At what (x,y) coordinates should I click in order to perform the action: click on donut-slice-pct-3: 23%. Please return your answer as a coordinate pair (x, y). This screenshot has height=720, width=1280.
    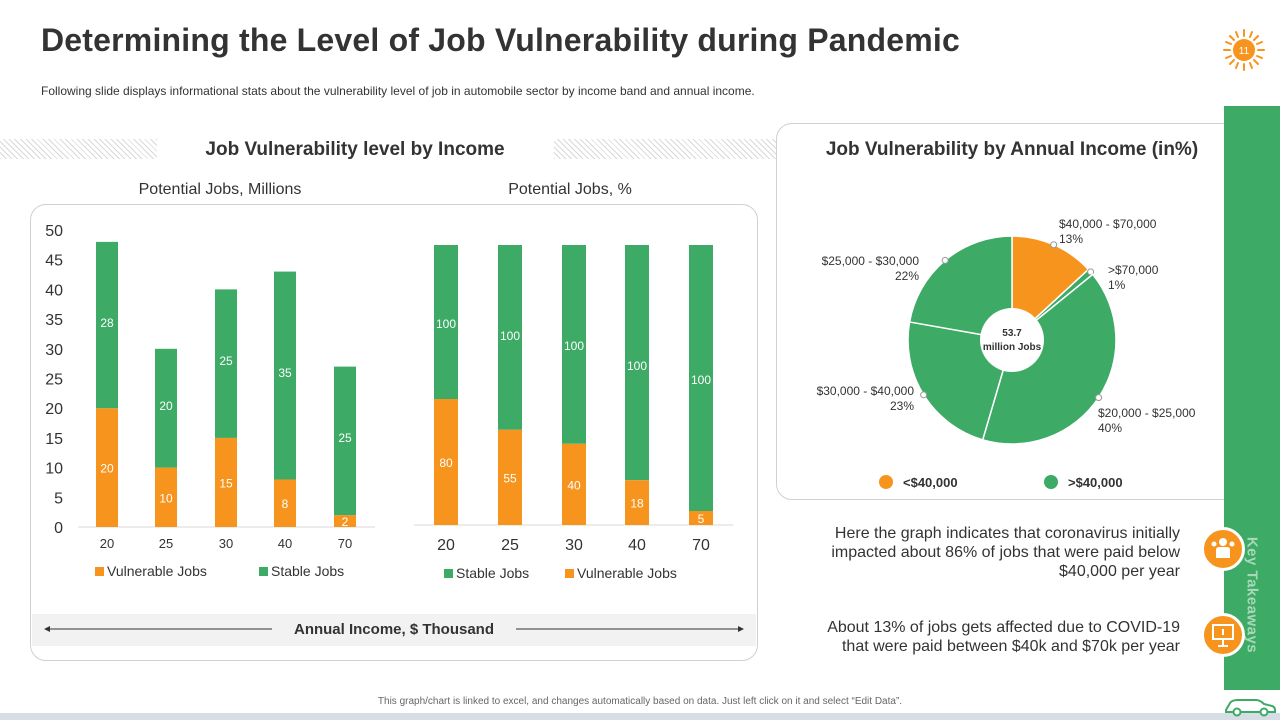
    Looking at the image, I should click on (902, 406).